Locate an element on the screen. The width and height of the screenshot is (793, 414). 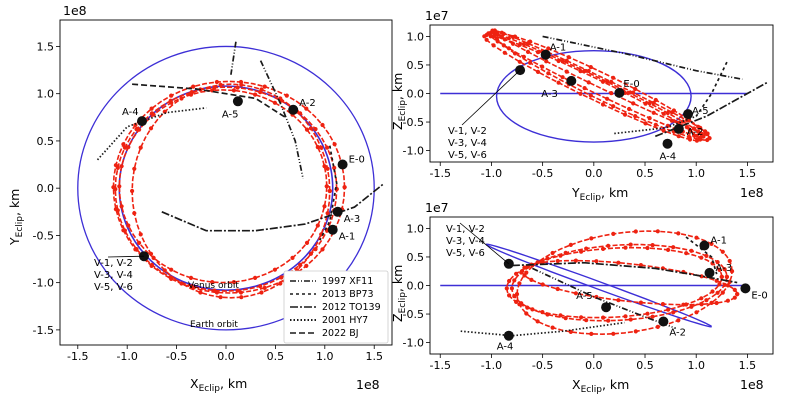
left-v-callout-line: V-3, V-4 is located at coordinates (113, 275).